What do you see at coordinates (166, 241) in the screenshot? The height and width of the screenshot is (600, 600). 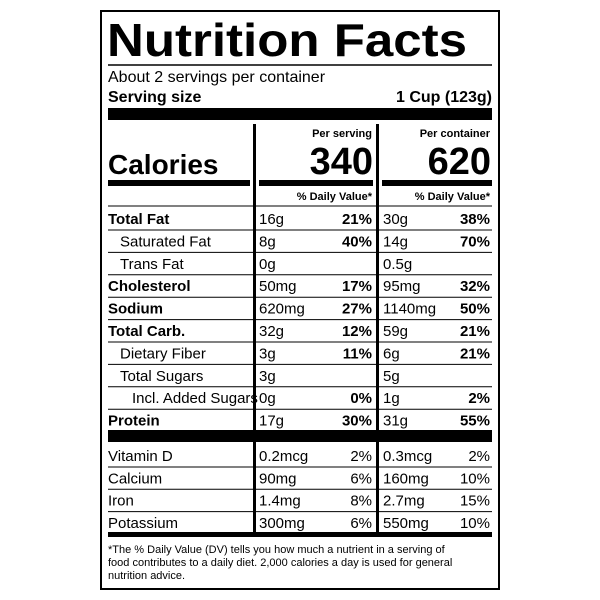 I see `nutrient-label: Saturated Fat` at bounding box center [166, 241].